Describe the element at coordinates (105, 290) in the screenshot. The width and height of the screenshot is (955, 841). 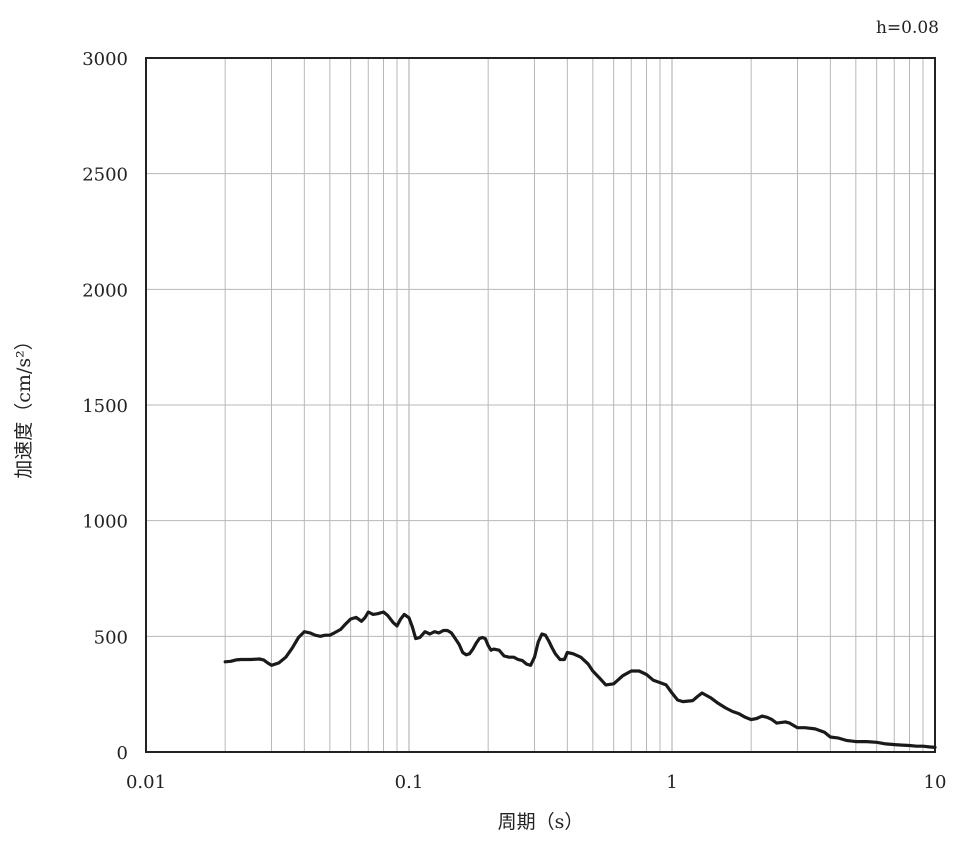
I see `y-tick-label: 2000` at that location.